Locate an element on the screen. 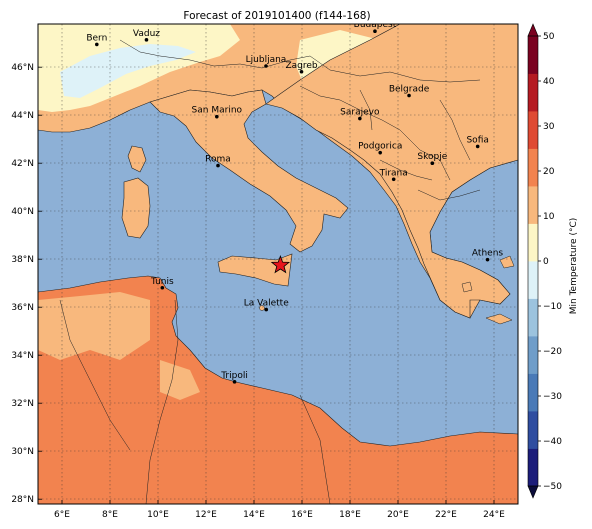 This screenshot has width=592, height=529. colorbar-tick-label: −40 is located at coordinates (552, 442).